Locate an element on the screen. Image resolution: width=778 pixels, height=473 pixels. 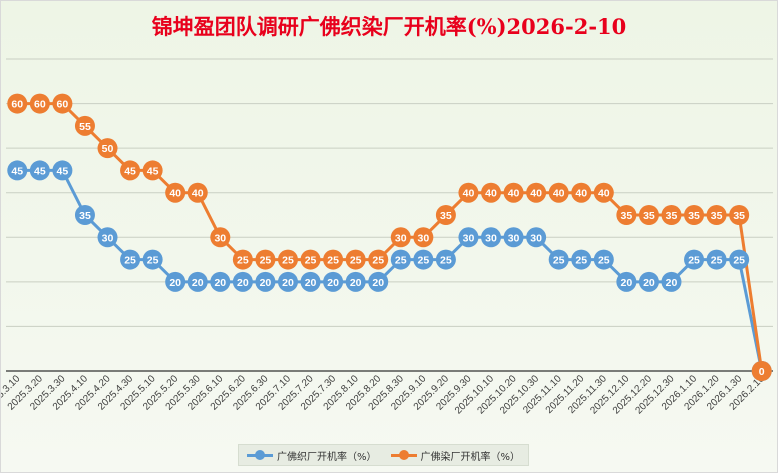
chart-title: 锦坤盈团队调研广佛织染厂开机率(%)2026-2-10 is located at coordinates (389, 26).